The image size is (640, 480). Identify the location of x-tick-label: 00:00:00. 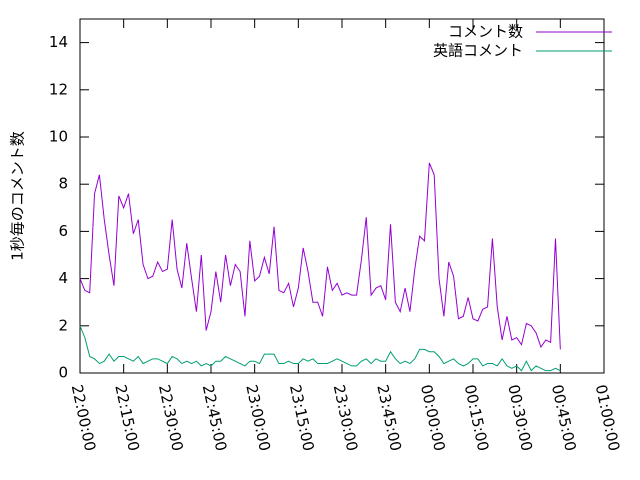
(433, 418).